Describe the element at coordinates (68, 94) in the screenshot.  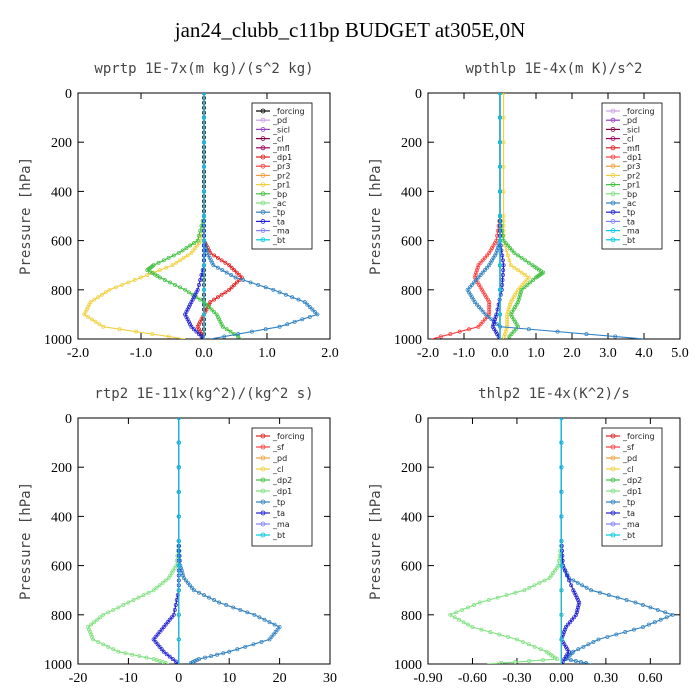
I see `y-tick-label: 0` at that location.